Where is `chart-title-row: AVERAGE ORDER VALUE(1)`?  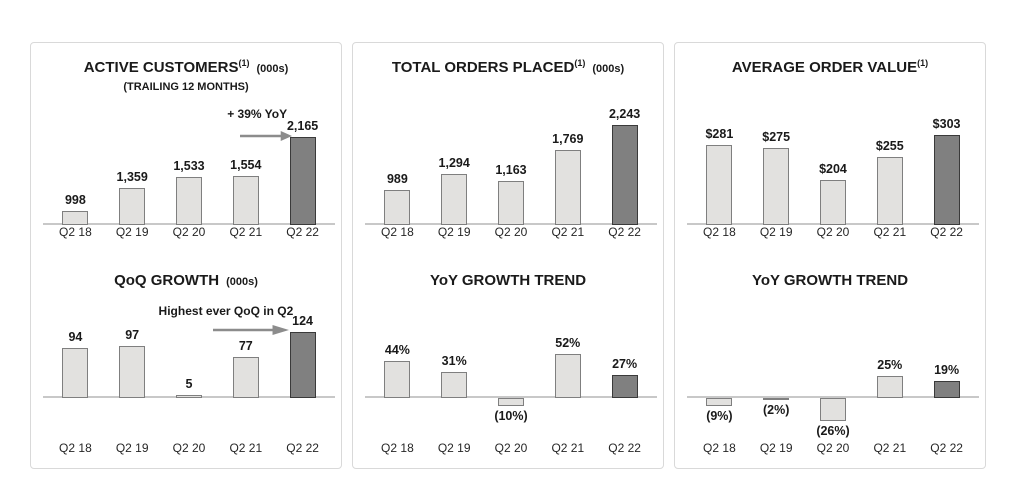 chart-title-row: AVERAGE ORDER VALUE(1) is located at coordinates (830, 68).